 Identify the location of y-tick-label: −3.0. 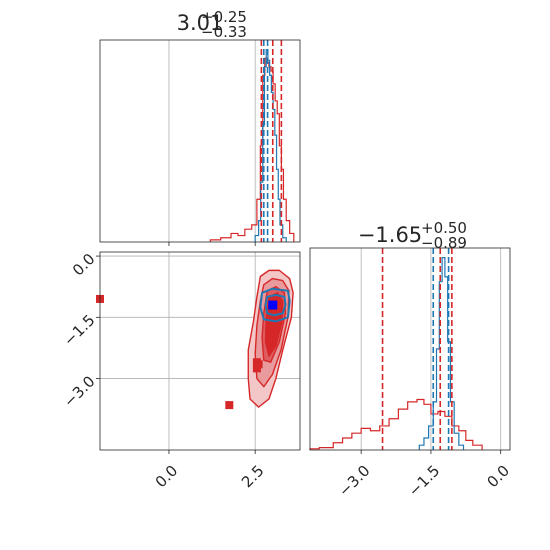
(79, 391).